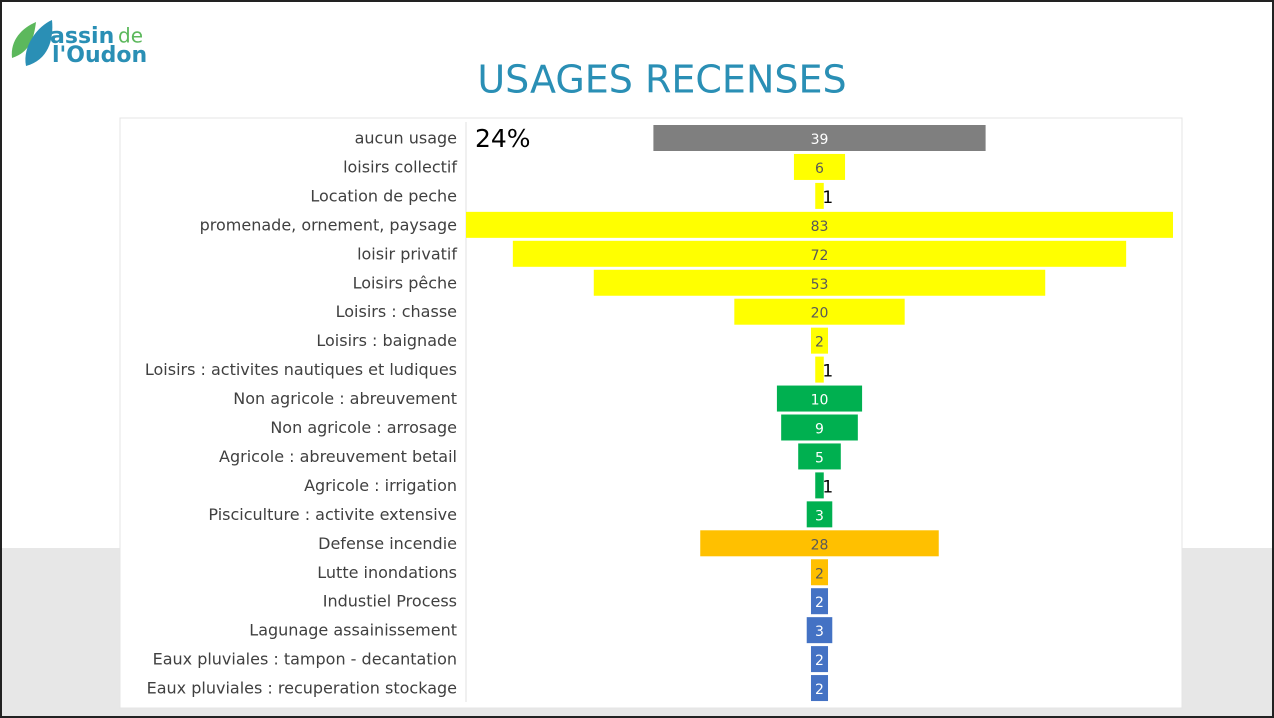 This screenshot has height=718, width=1274. I want to click on logo-text: assin, so click(82, 36).